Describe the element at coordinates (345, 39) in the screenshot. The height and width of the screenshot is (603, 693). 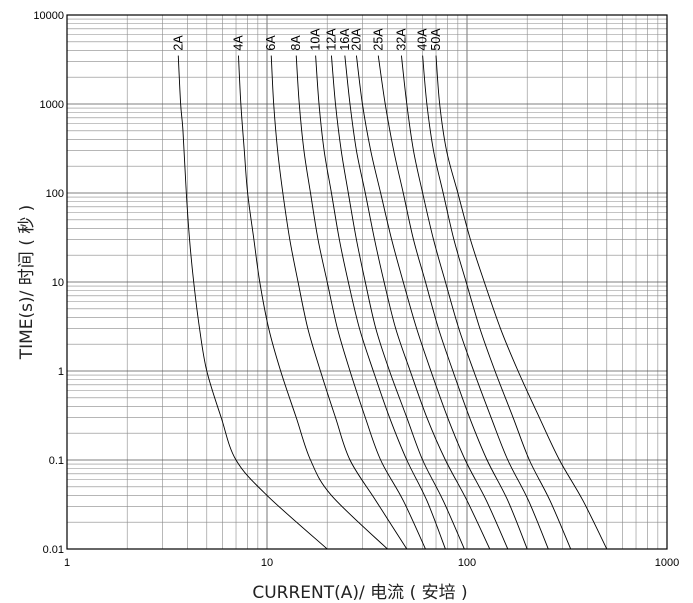
I see `curve-label-16A: 16A` at that location.